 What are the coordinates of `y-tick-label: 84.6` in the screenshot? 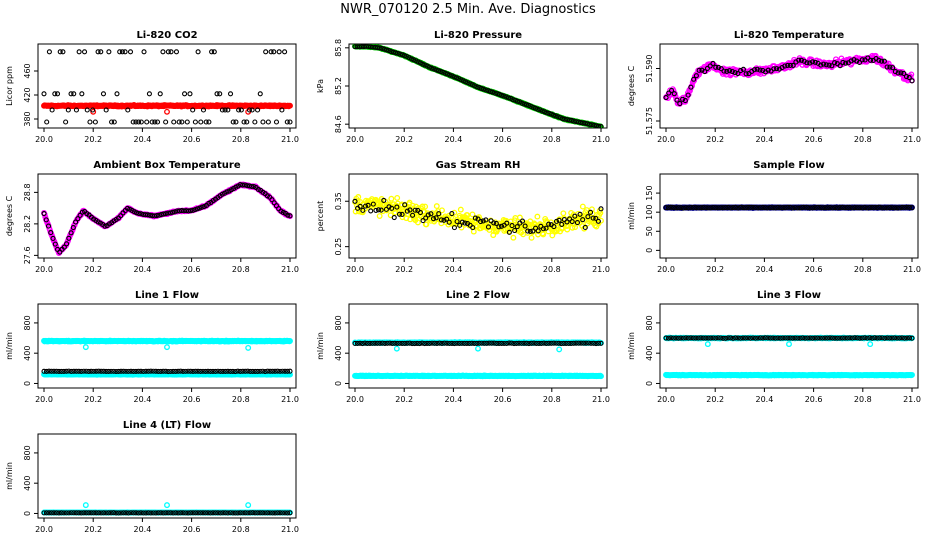 It's located at (338, 124).